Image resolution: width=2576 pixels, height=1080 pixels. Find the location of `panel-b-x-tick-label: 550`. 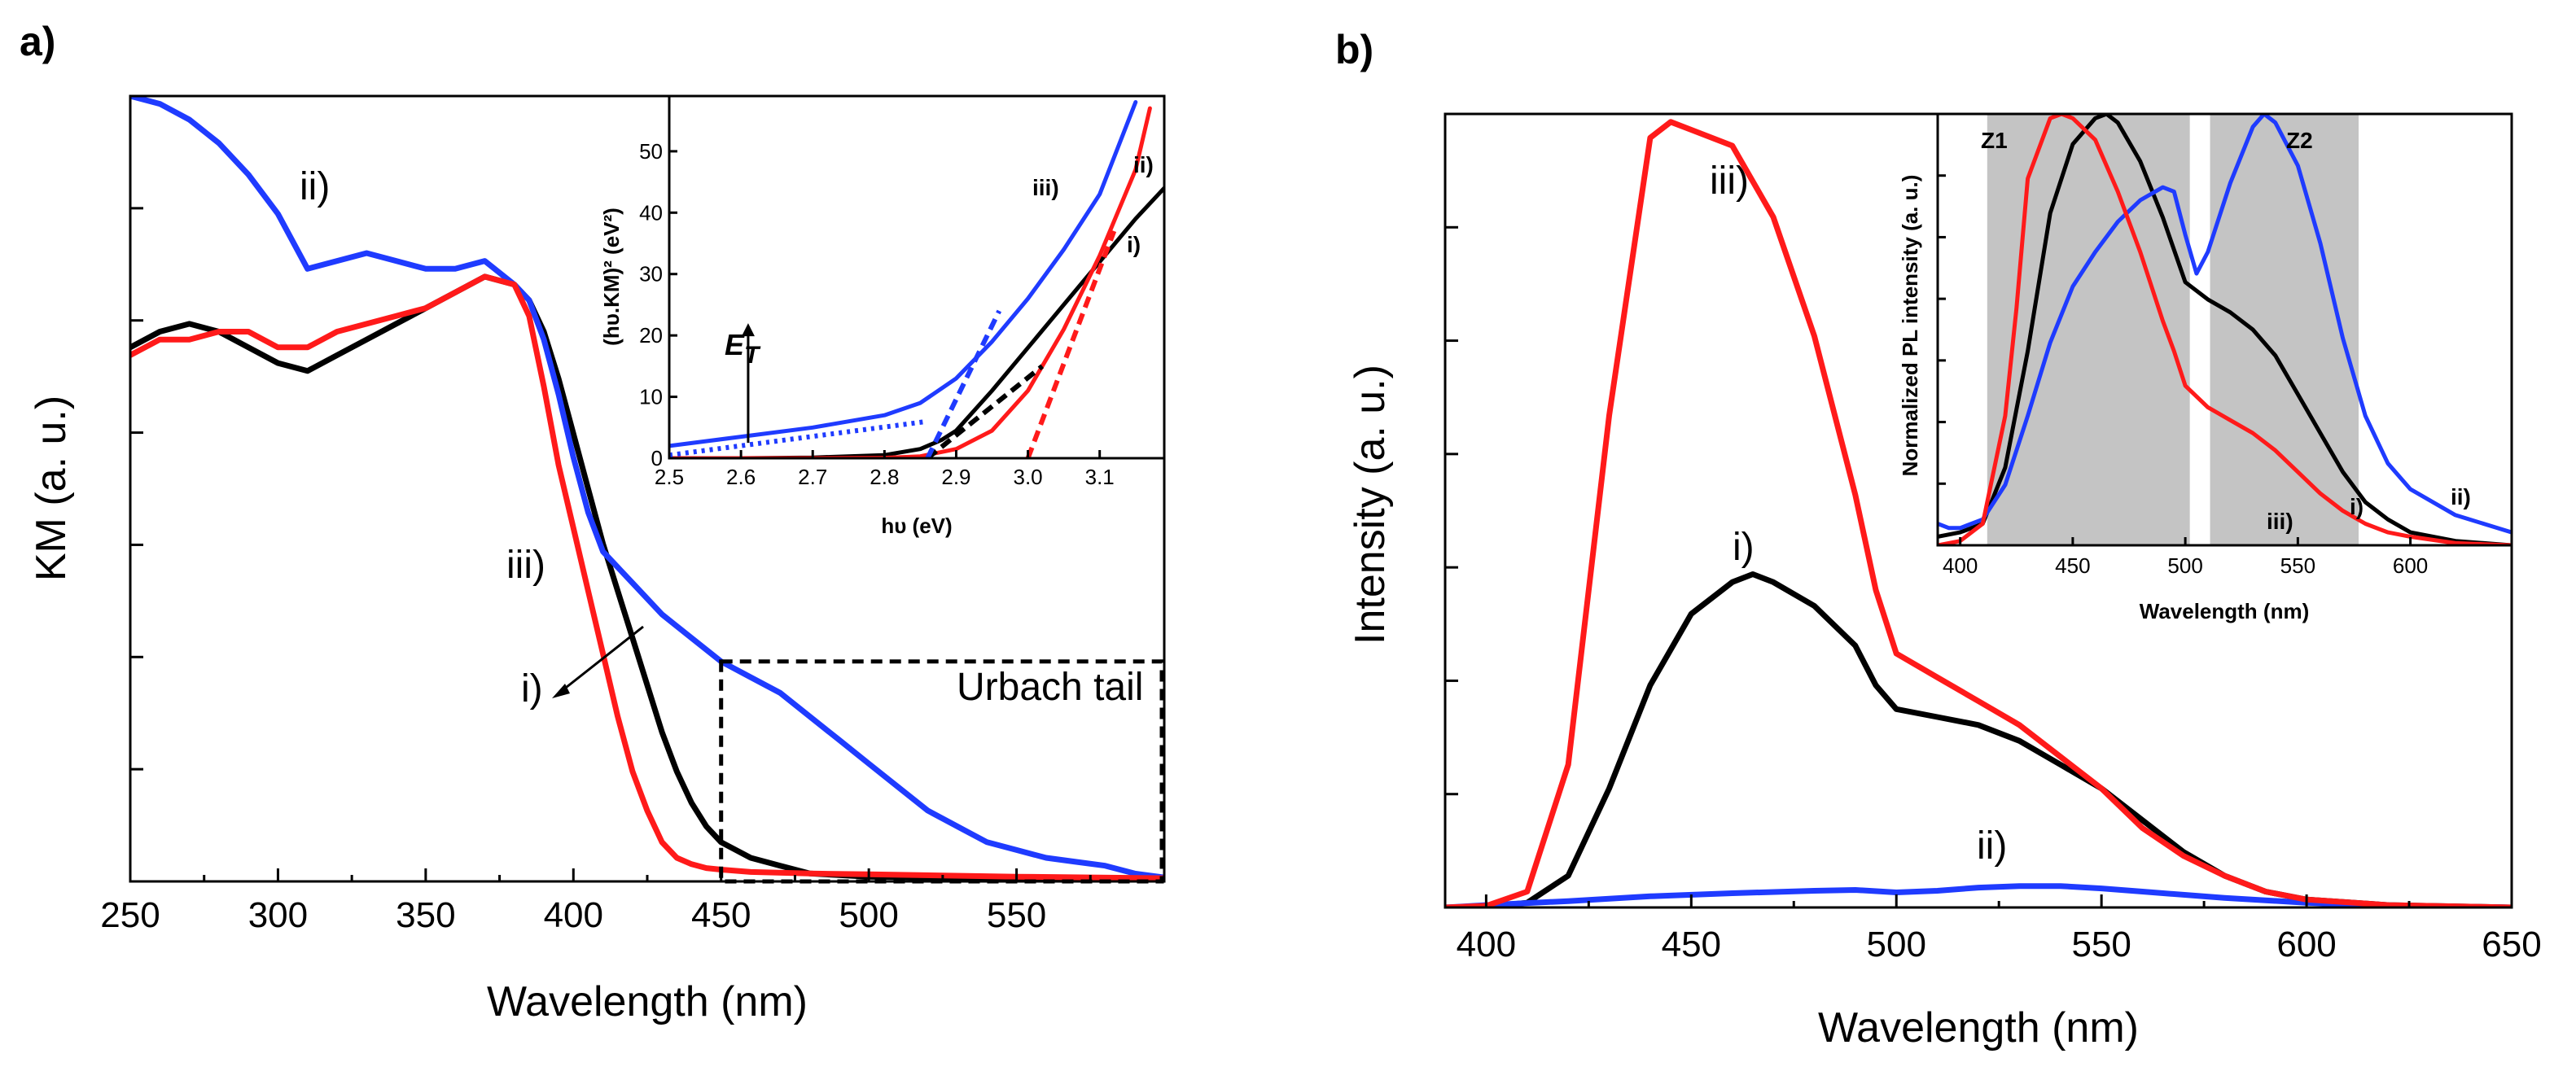

panel-b-x-tick-label: 550 is located at coordinates (2101, 944).